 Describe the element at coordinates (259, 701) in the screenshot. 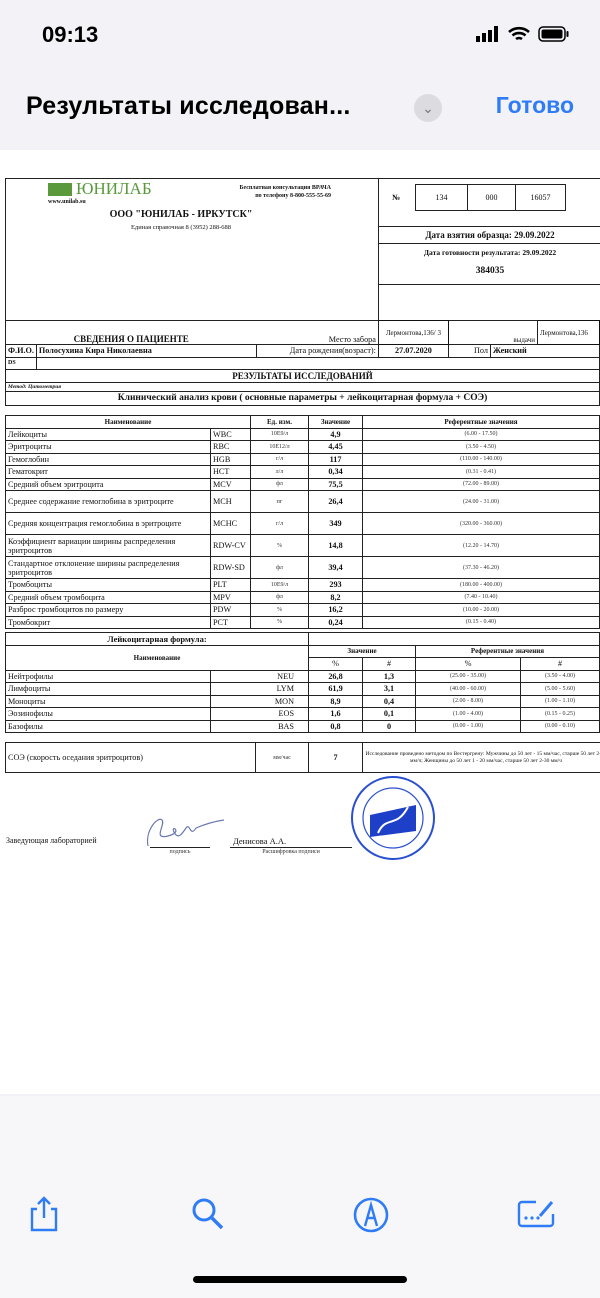

I see `cell-code: MON` at that location.